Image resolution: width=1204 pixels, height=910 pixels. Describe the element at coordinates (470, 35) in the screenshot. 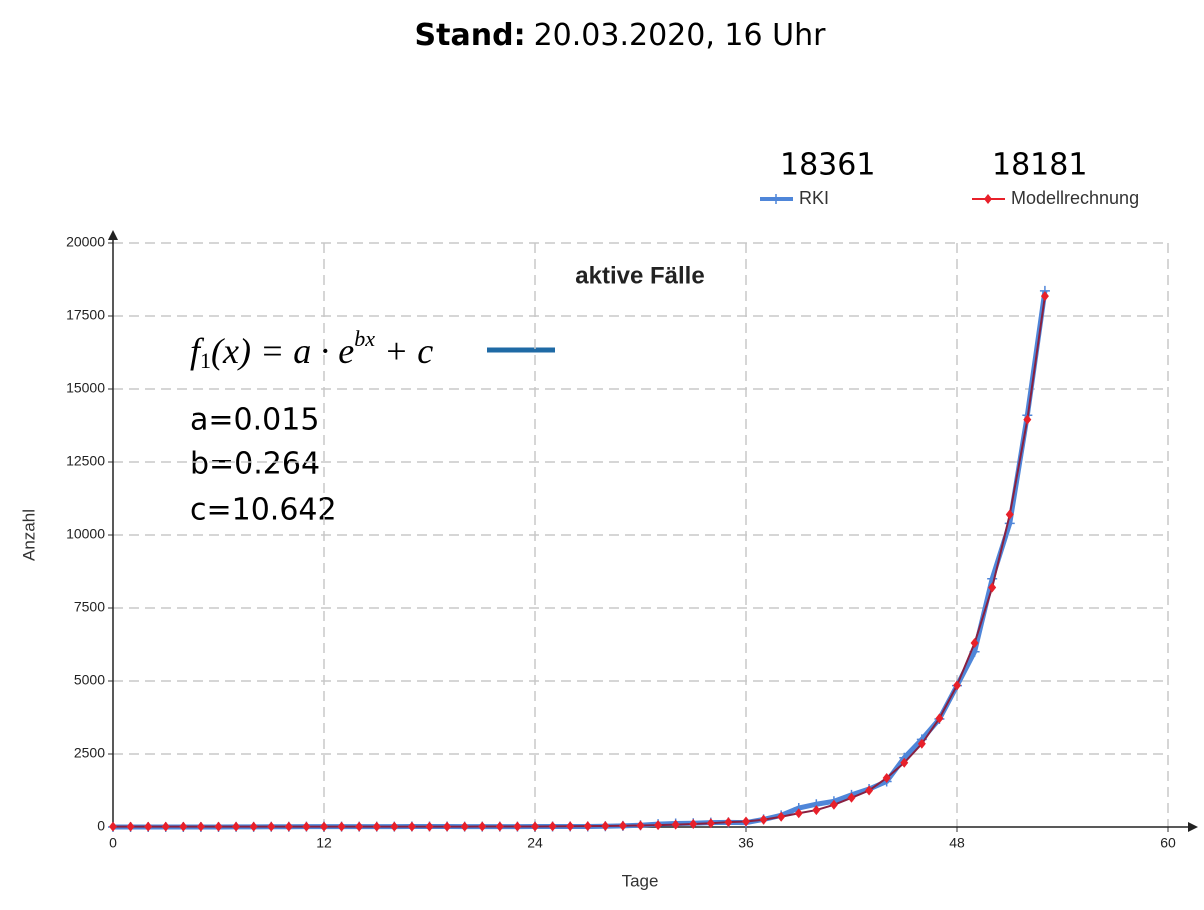

I see `title-label: Stand:` at that location.